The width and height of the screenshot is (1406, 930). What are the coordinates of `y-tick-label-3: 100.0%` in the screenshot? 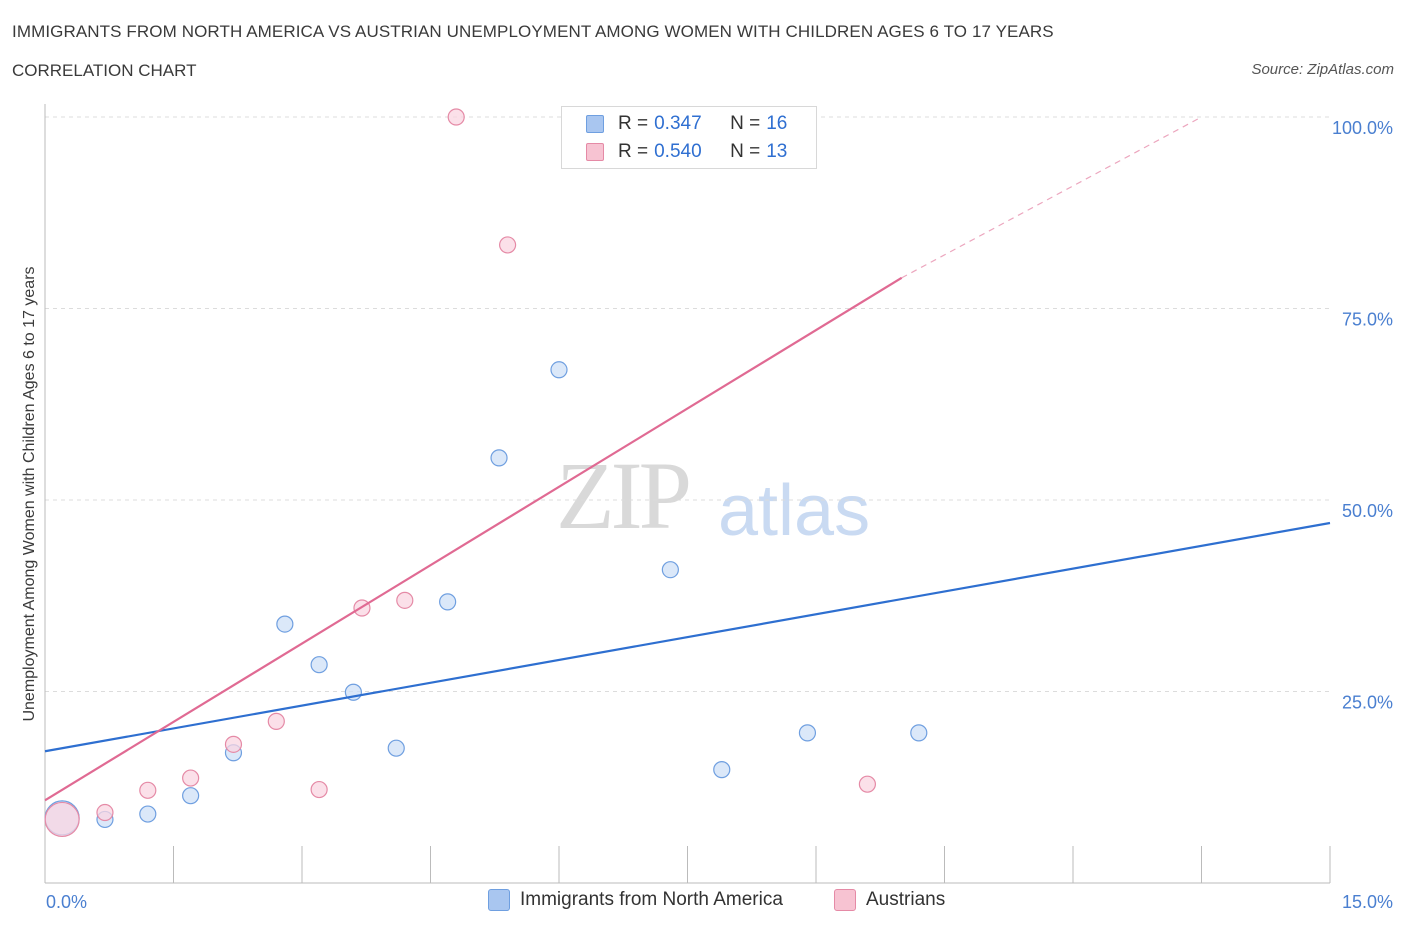 It's located at (1362, 128).